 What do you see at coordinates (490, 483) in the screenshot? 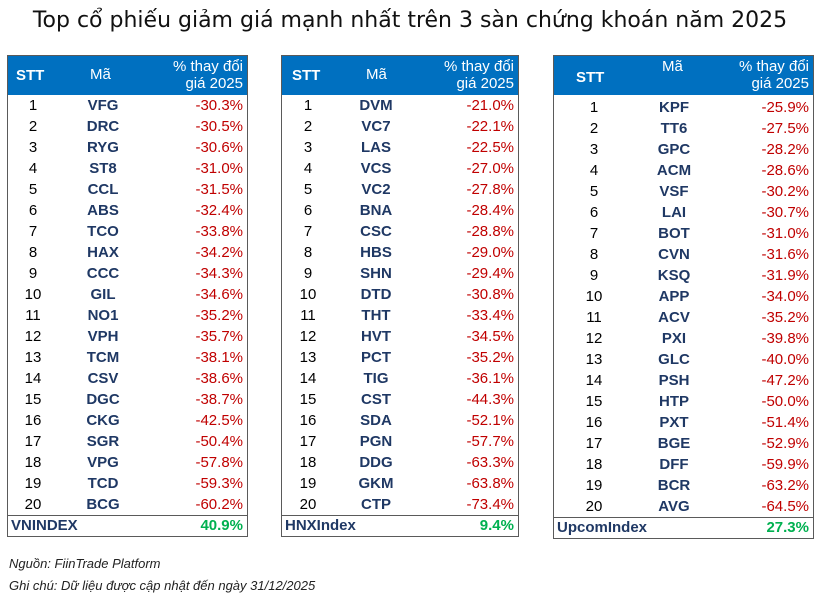
I see `price-change: -63.8%` at bounding box center [490, 483].